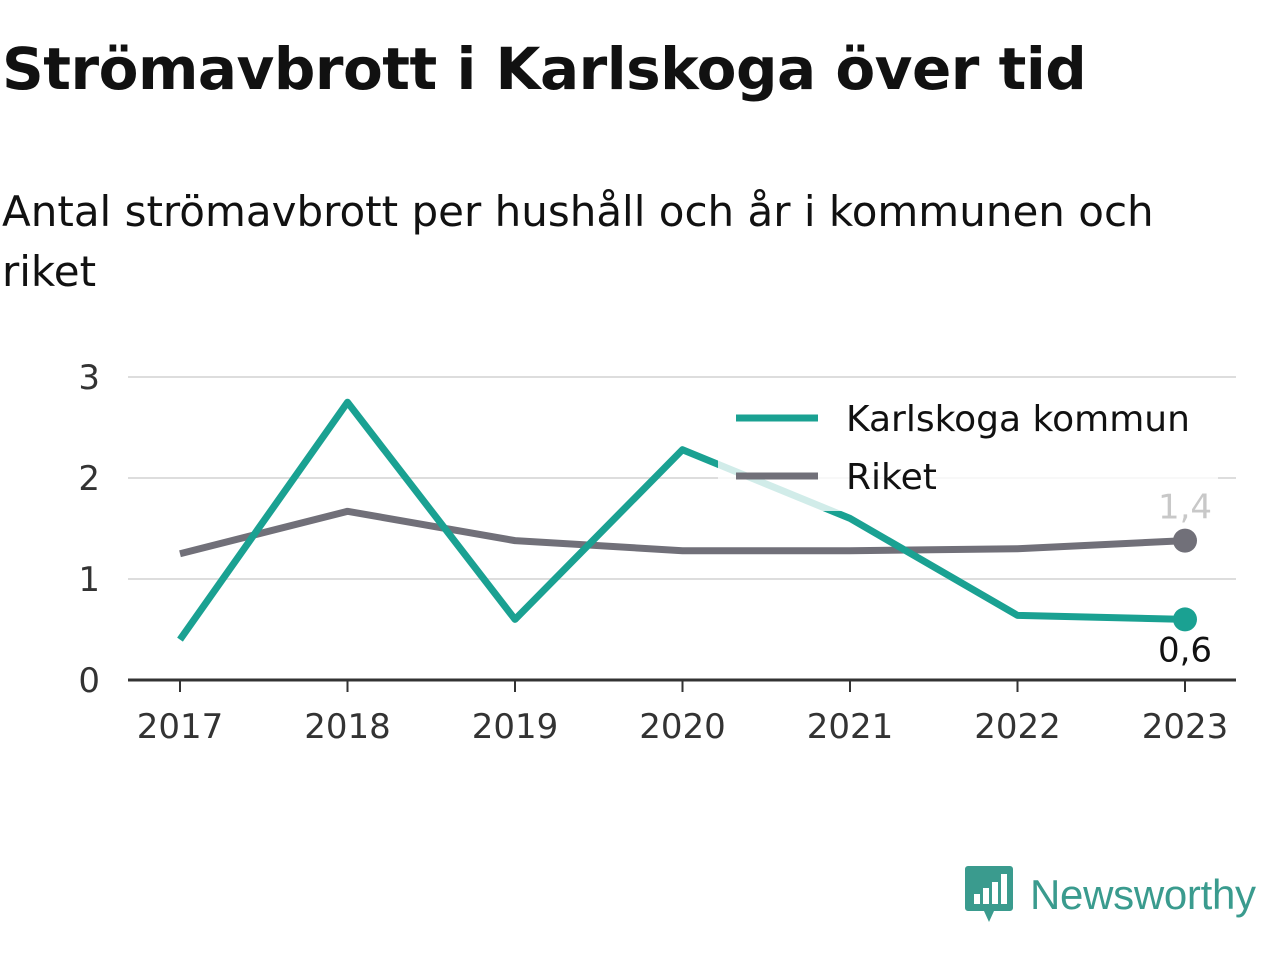 The width and height of the screenshot is (1280, 960). I want to click on end-point-karlskoga-kommun, so click(1185, 619).